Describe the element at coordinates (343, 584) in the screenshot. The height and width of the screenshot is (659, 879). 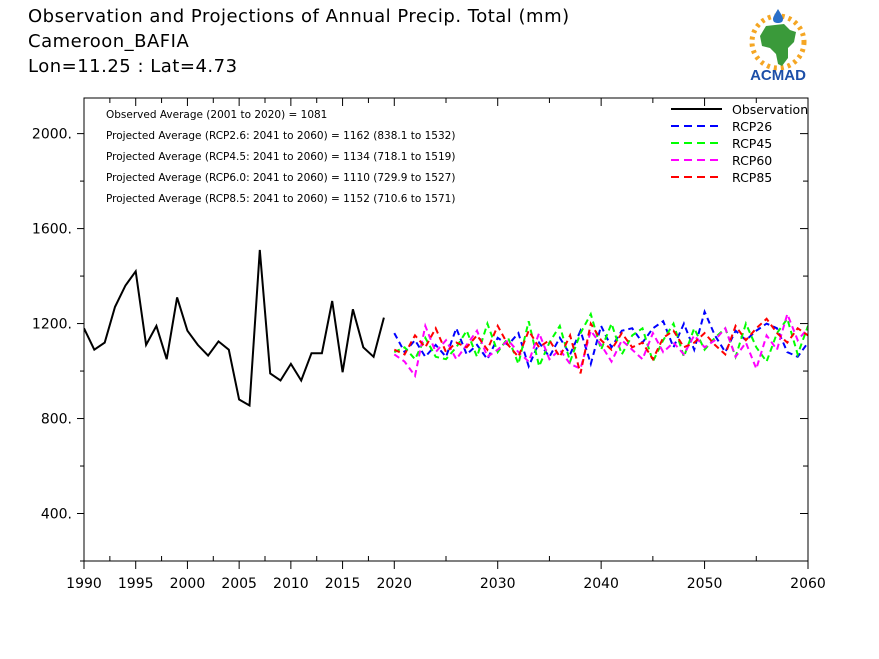
I see `x-tick-label: 2015` at that location.